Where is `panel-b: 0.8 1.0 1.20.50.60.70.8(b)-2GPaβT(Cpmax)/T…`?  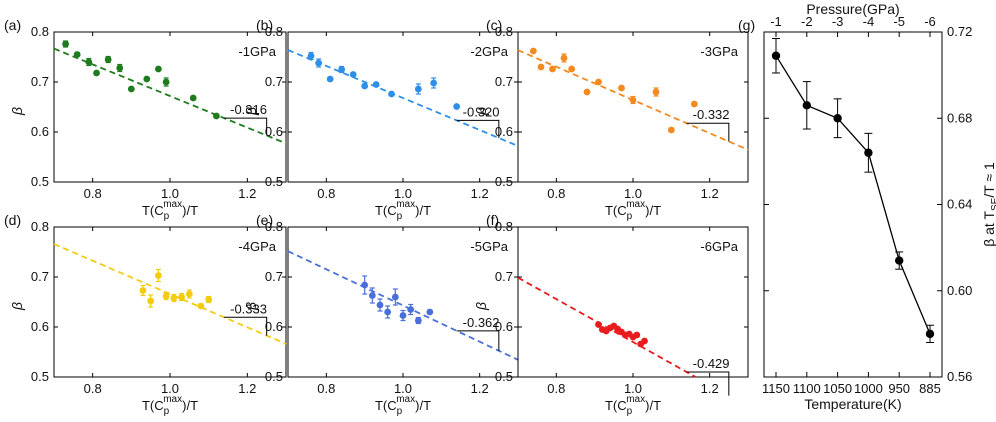 panel-b: 0.8 1.0 1.20.50.60.70.8(b)-2GPaβT(Cpmax)/T… is located at coordinates (381, 119).